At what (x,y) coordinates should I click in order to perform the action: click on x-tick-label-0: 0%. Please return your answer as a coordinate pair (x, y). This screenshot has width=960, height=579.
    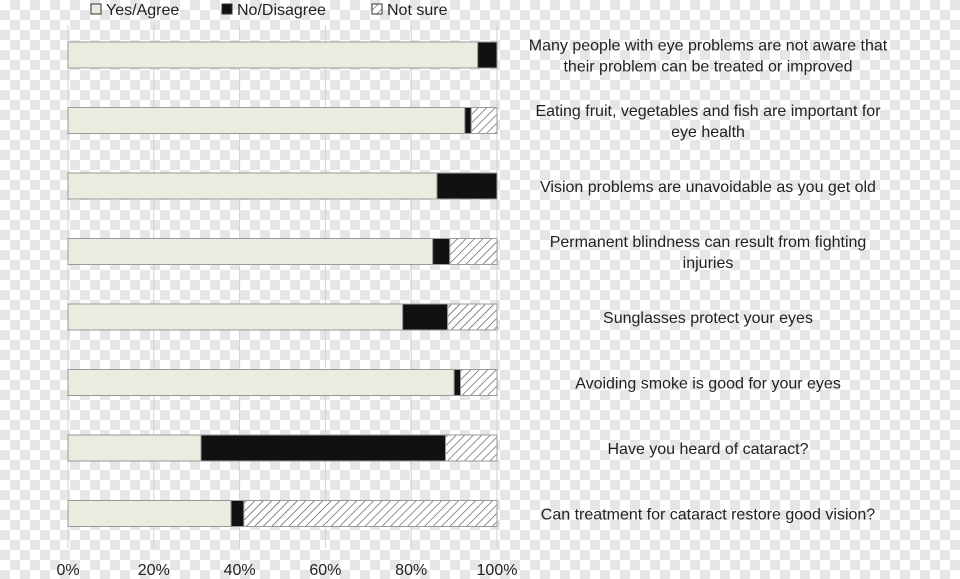
    Looking at the image, I should click on (67, 570).